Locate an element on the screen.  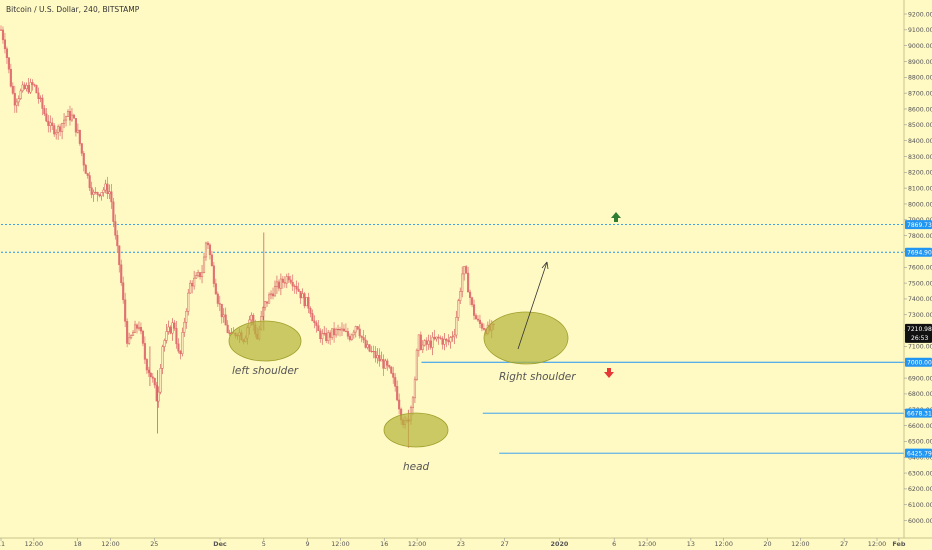
down-arrow-icon is located at coordinates (609, 373).